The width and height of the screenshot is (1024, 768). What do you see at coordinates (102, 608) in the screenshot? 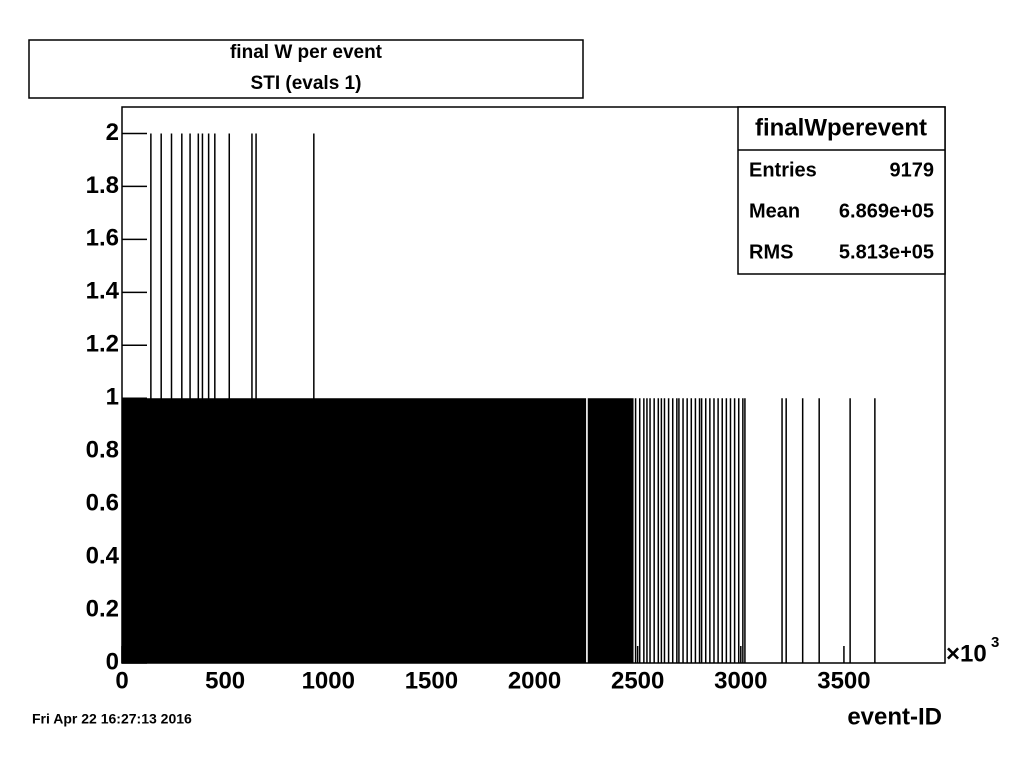
I see `y-tick-label: 0.2` at bounding box center [102, 608].